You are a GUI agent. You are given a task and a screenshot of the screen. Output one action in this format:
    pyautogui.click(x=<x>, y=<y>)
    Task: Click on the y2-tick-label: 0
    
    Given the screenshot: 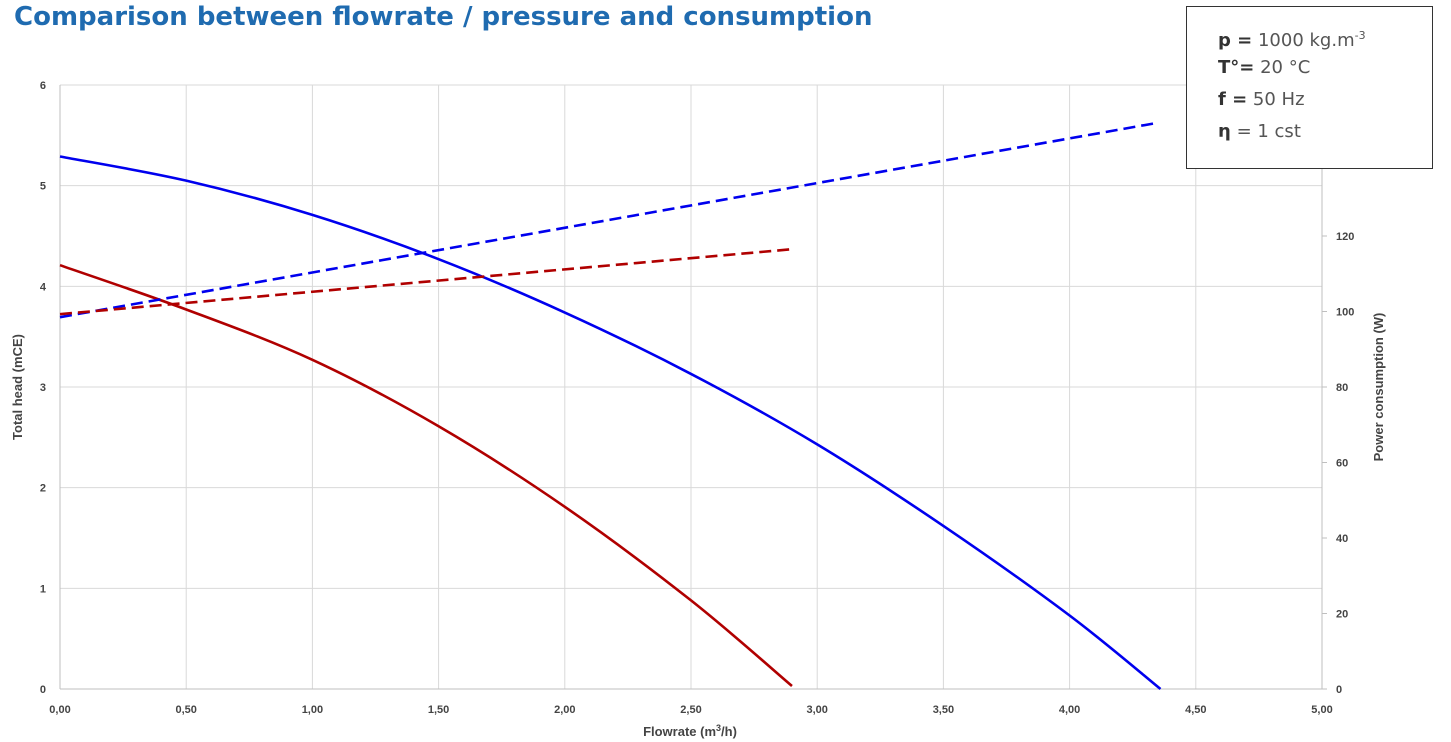 What is the action you would take?
    pyautogui.click(x=1339, y=690)
    